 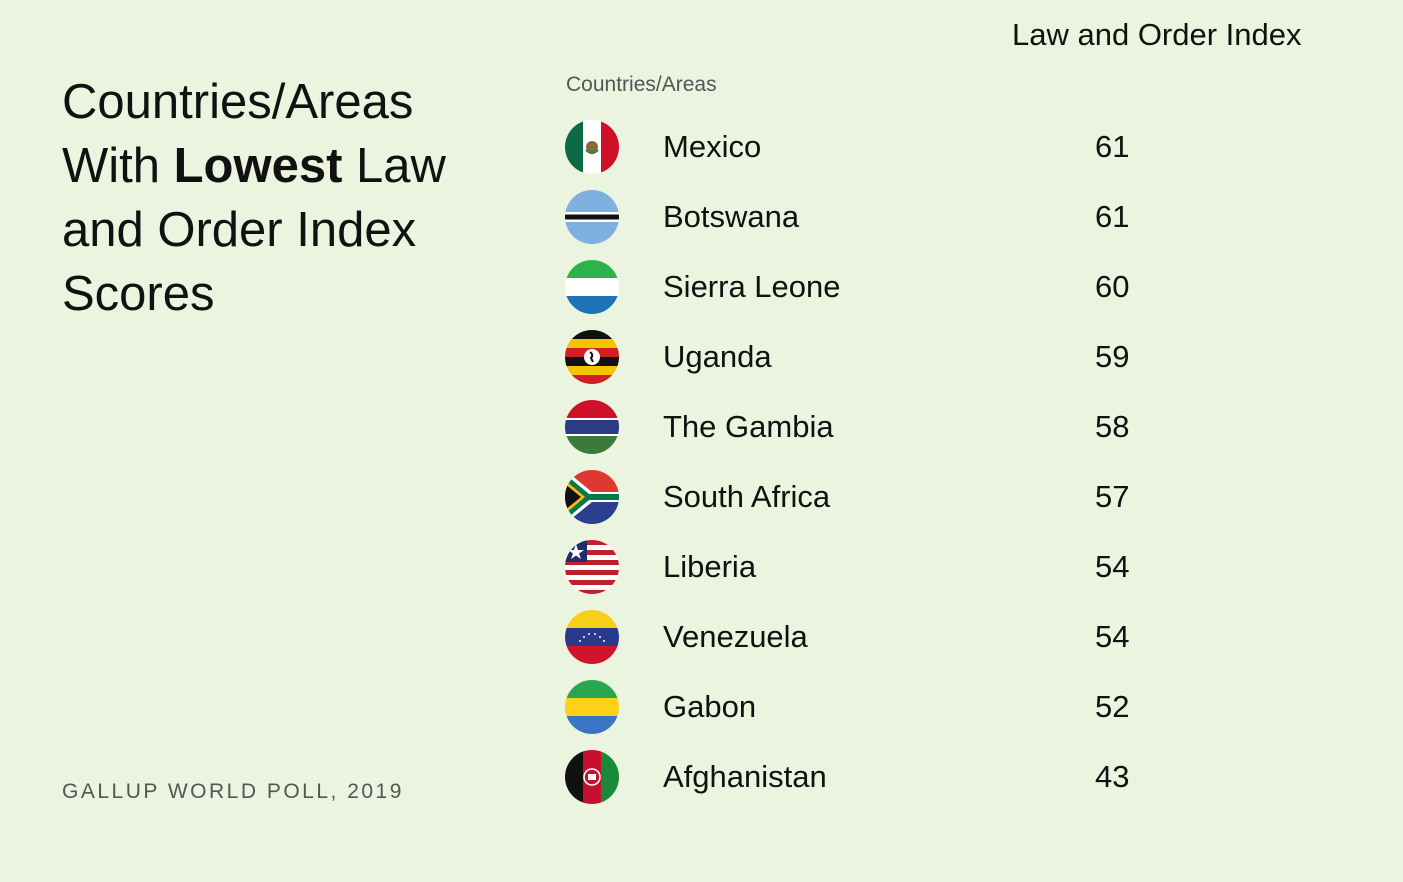 I want to click on country-name: Sierra Leone, so click(x=752, y=286).